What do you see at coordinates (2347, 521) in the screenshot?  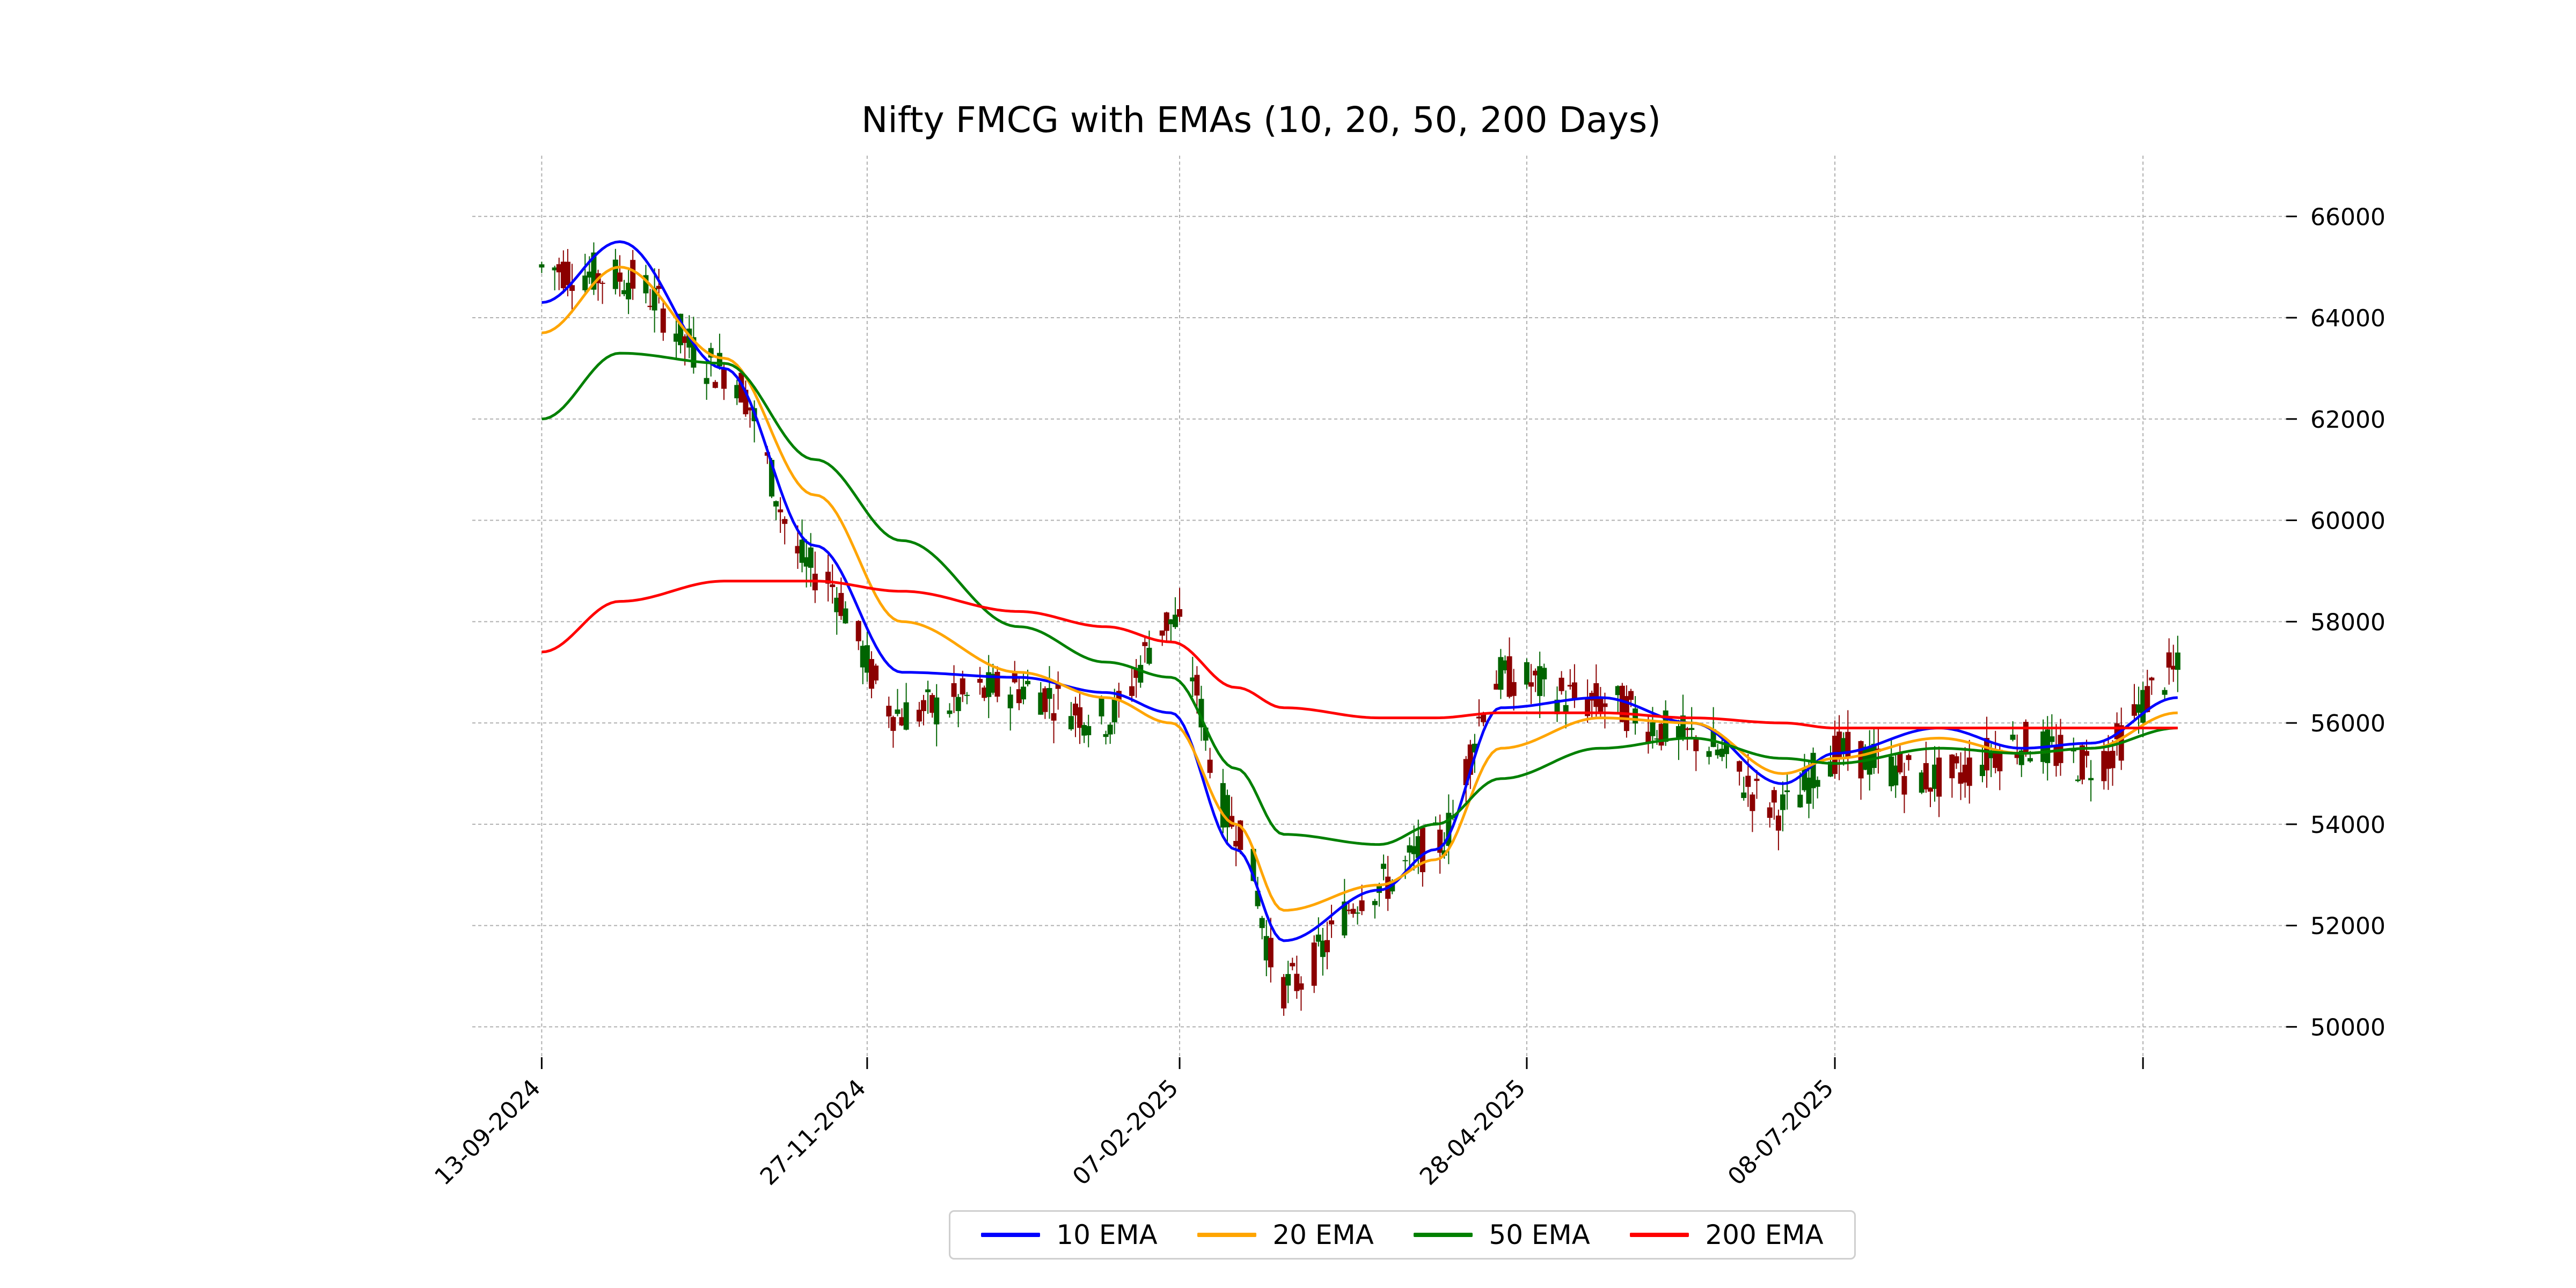 I see `y-tick-label: 60000` at bounding box center [2347, 521].